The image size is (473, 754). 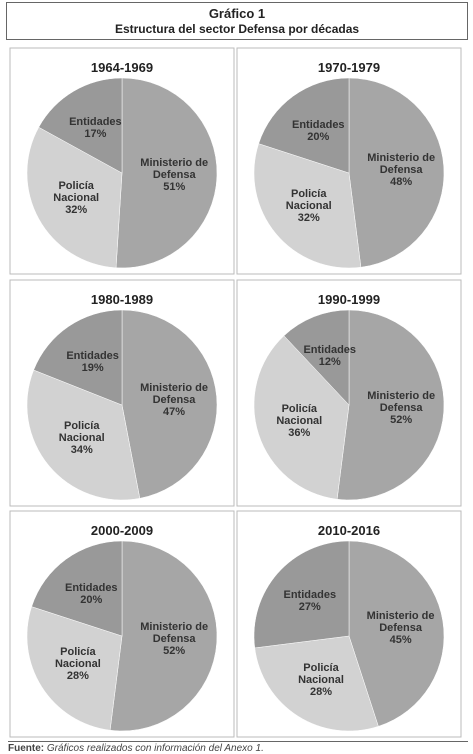 I want to click on slice-label: Ministerio de Defensa 48%, so click(x=401, y=170).